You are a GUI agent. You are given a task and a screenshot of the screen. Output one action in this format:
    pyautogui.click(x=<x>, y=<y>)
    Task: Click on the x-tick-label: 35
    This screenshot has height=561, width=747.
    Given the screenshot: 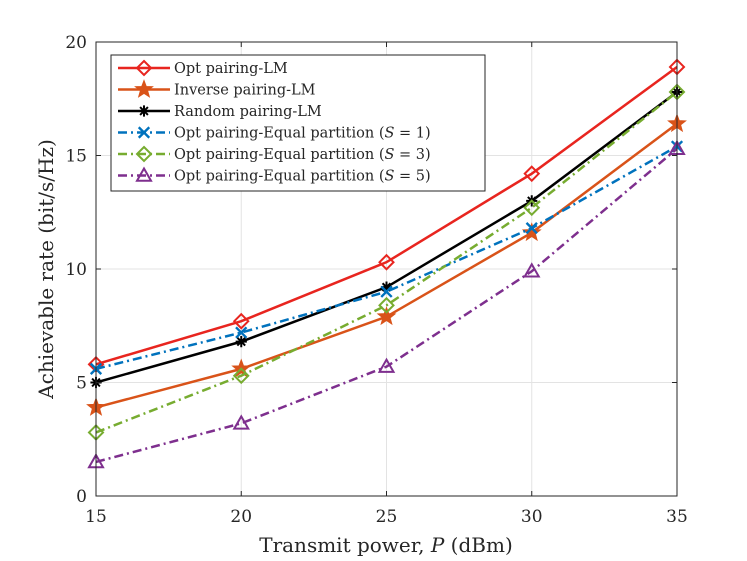 What is the action you would take?
    pyautogui.click(x=677, y=517)
    